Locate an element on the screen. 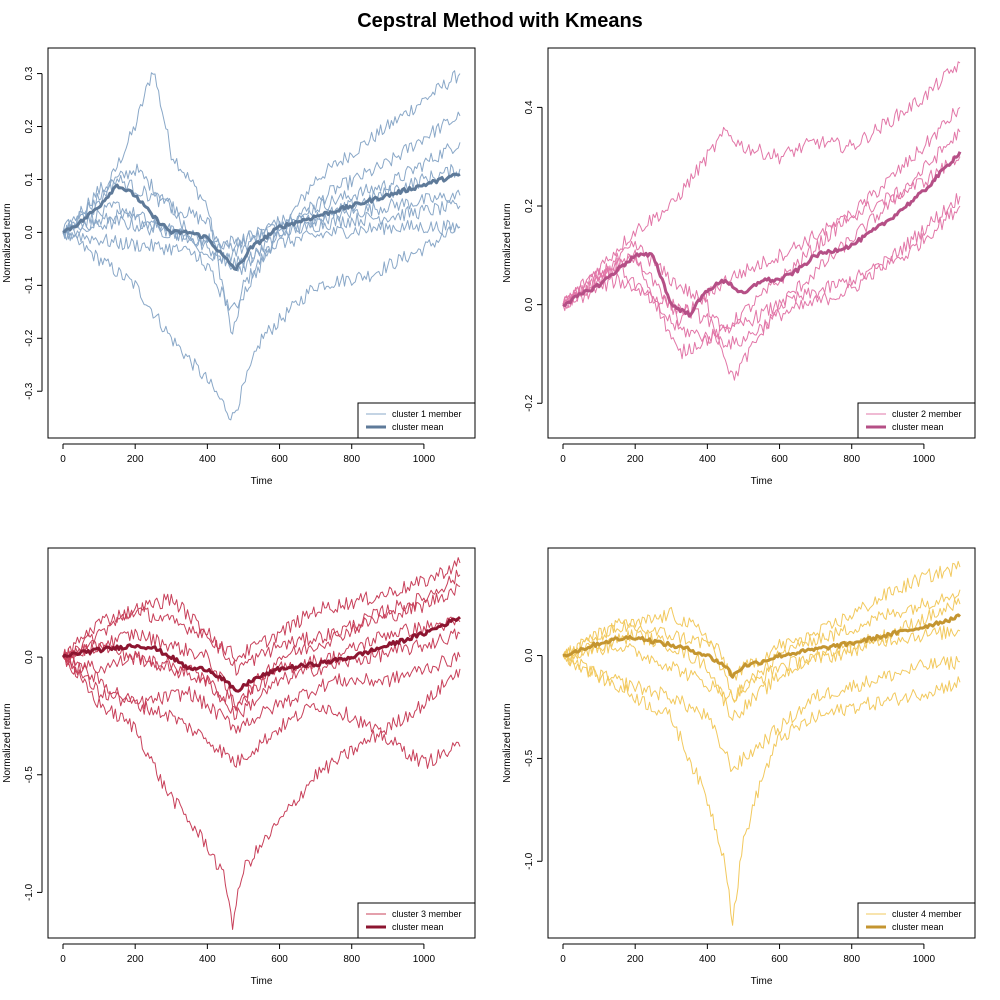 This screenshot has height=1000, width=1000. y-tick-label: 0.1 is located at coordinates (29, 179).